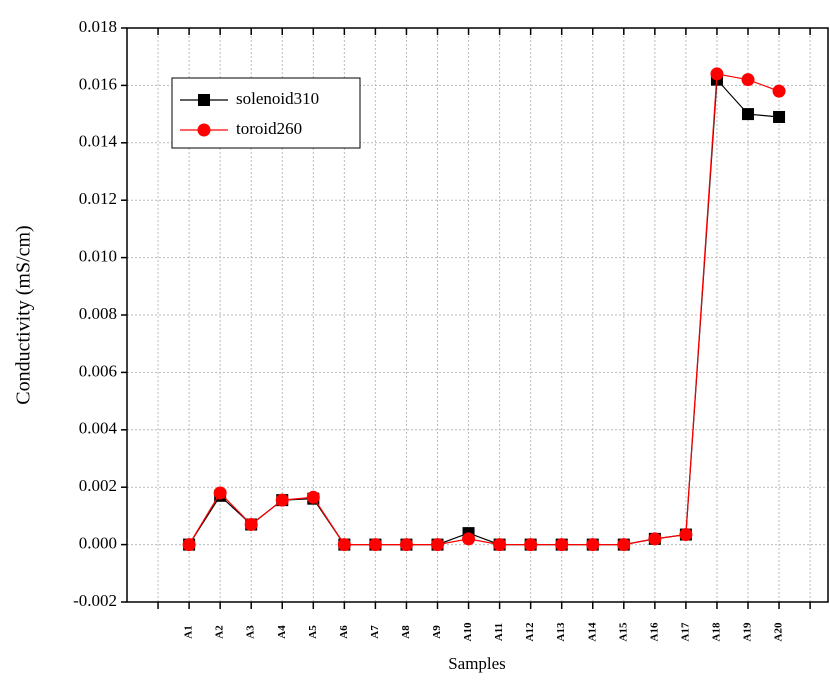 The width and height of the screenshot is (830, 681). Describe the element at coordinates (748, 631) in the screenshot. I see `x-tick-label: A19` at that location.